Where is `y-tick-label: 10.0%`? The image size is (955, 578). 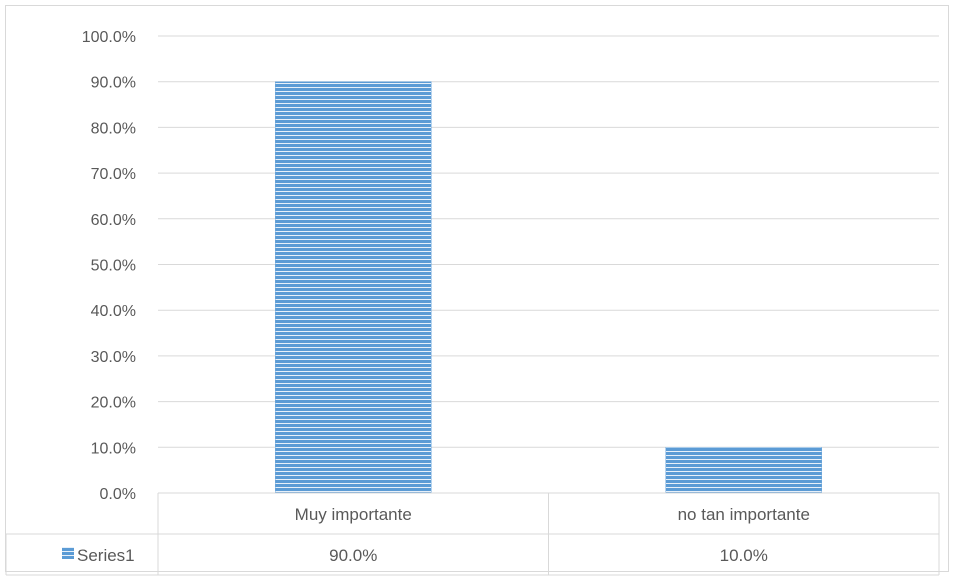 y-tick-label: 10.0% is located at coordinates (113, 448).